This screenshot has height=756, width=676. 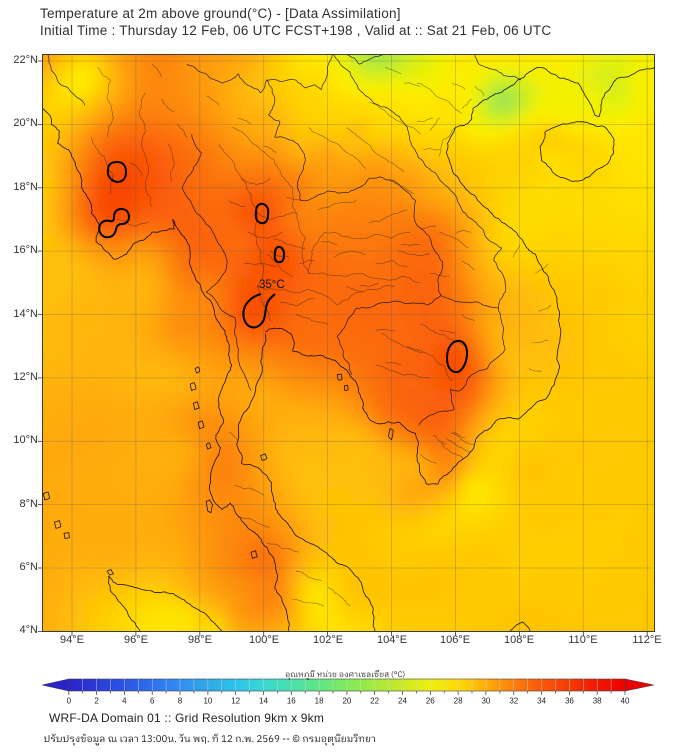 I want to click on svg-text: 10, so click(x=207, y=701).